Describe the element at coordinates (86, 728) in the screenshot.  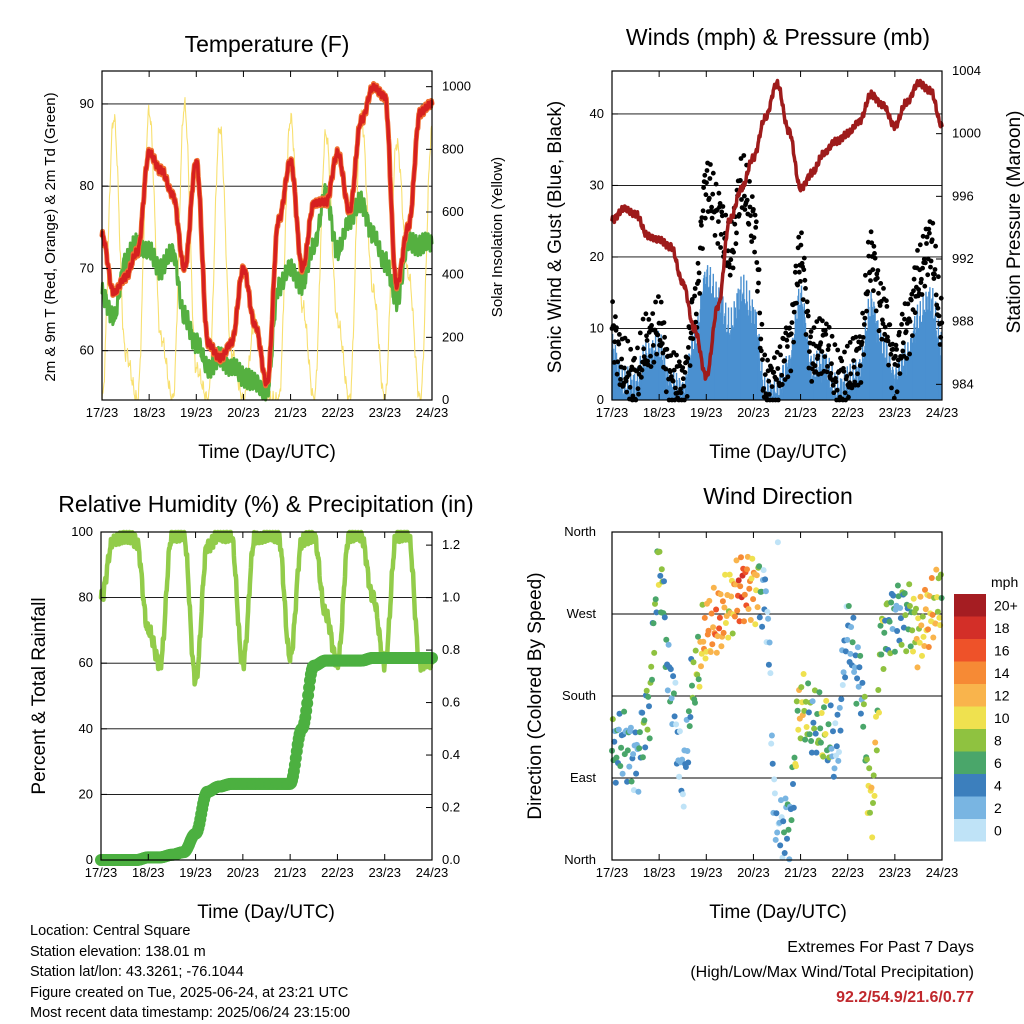
I see `humidity-y-tick-label: 40` at that location.